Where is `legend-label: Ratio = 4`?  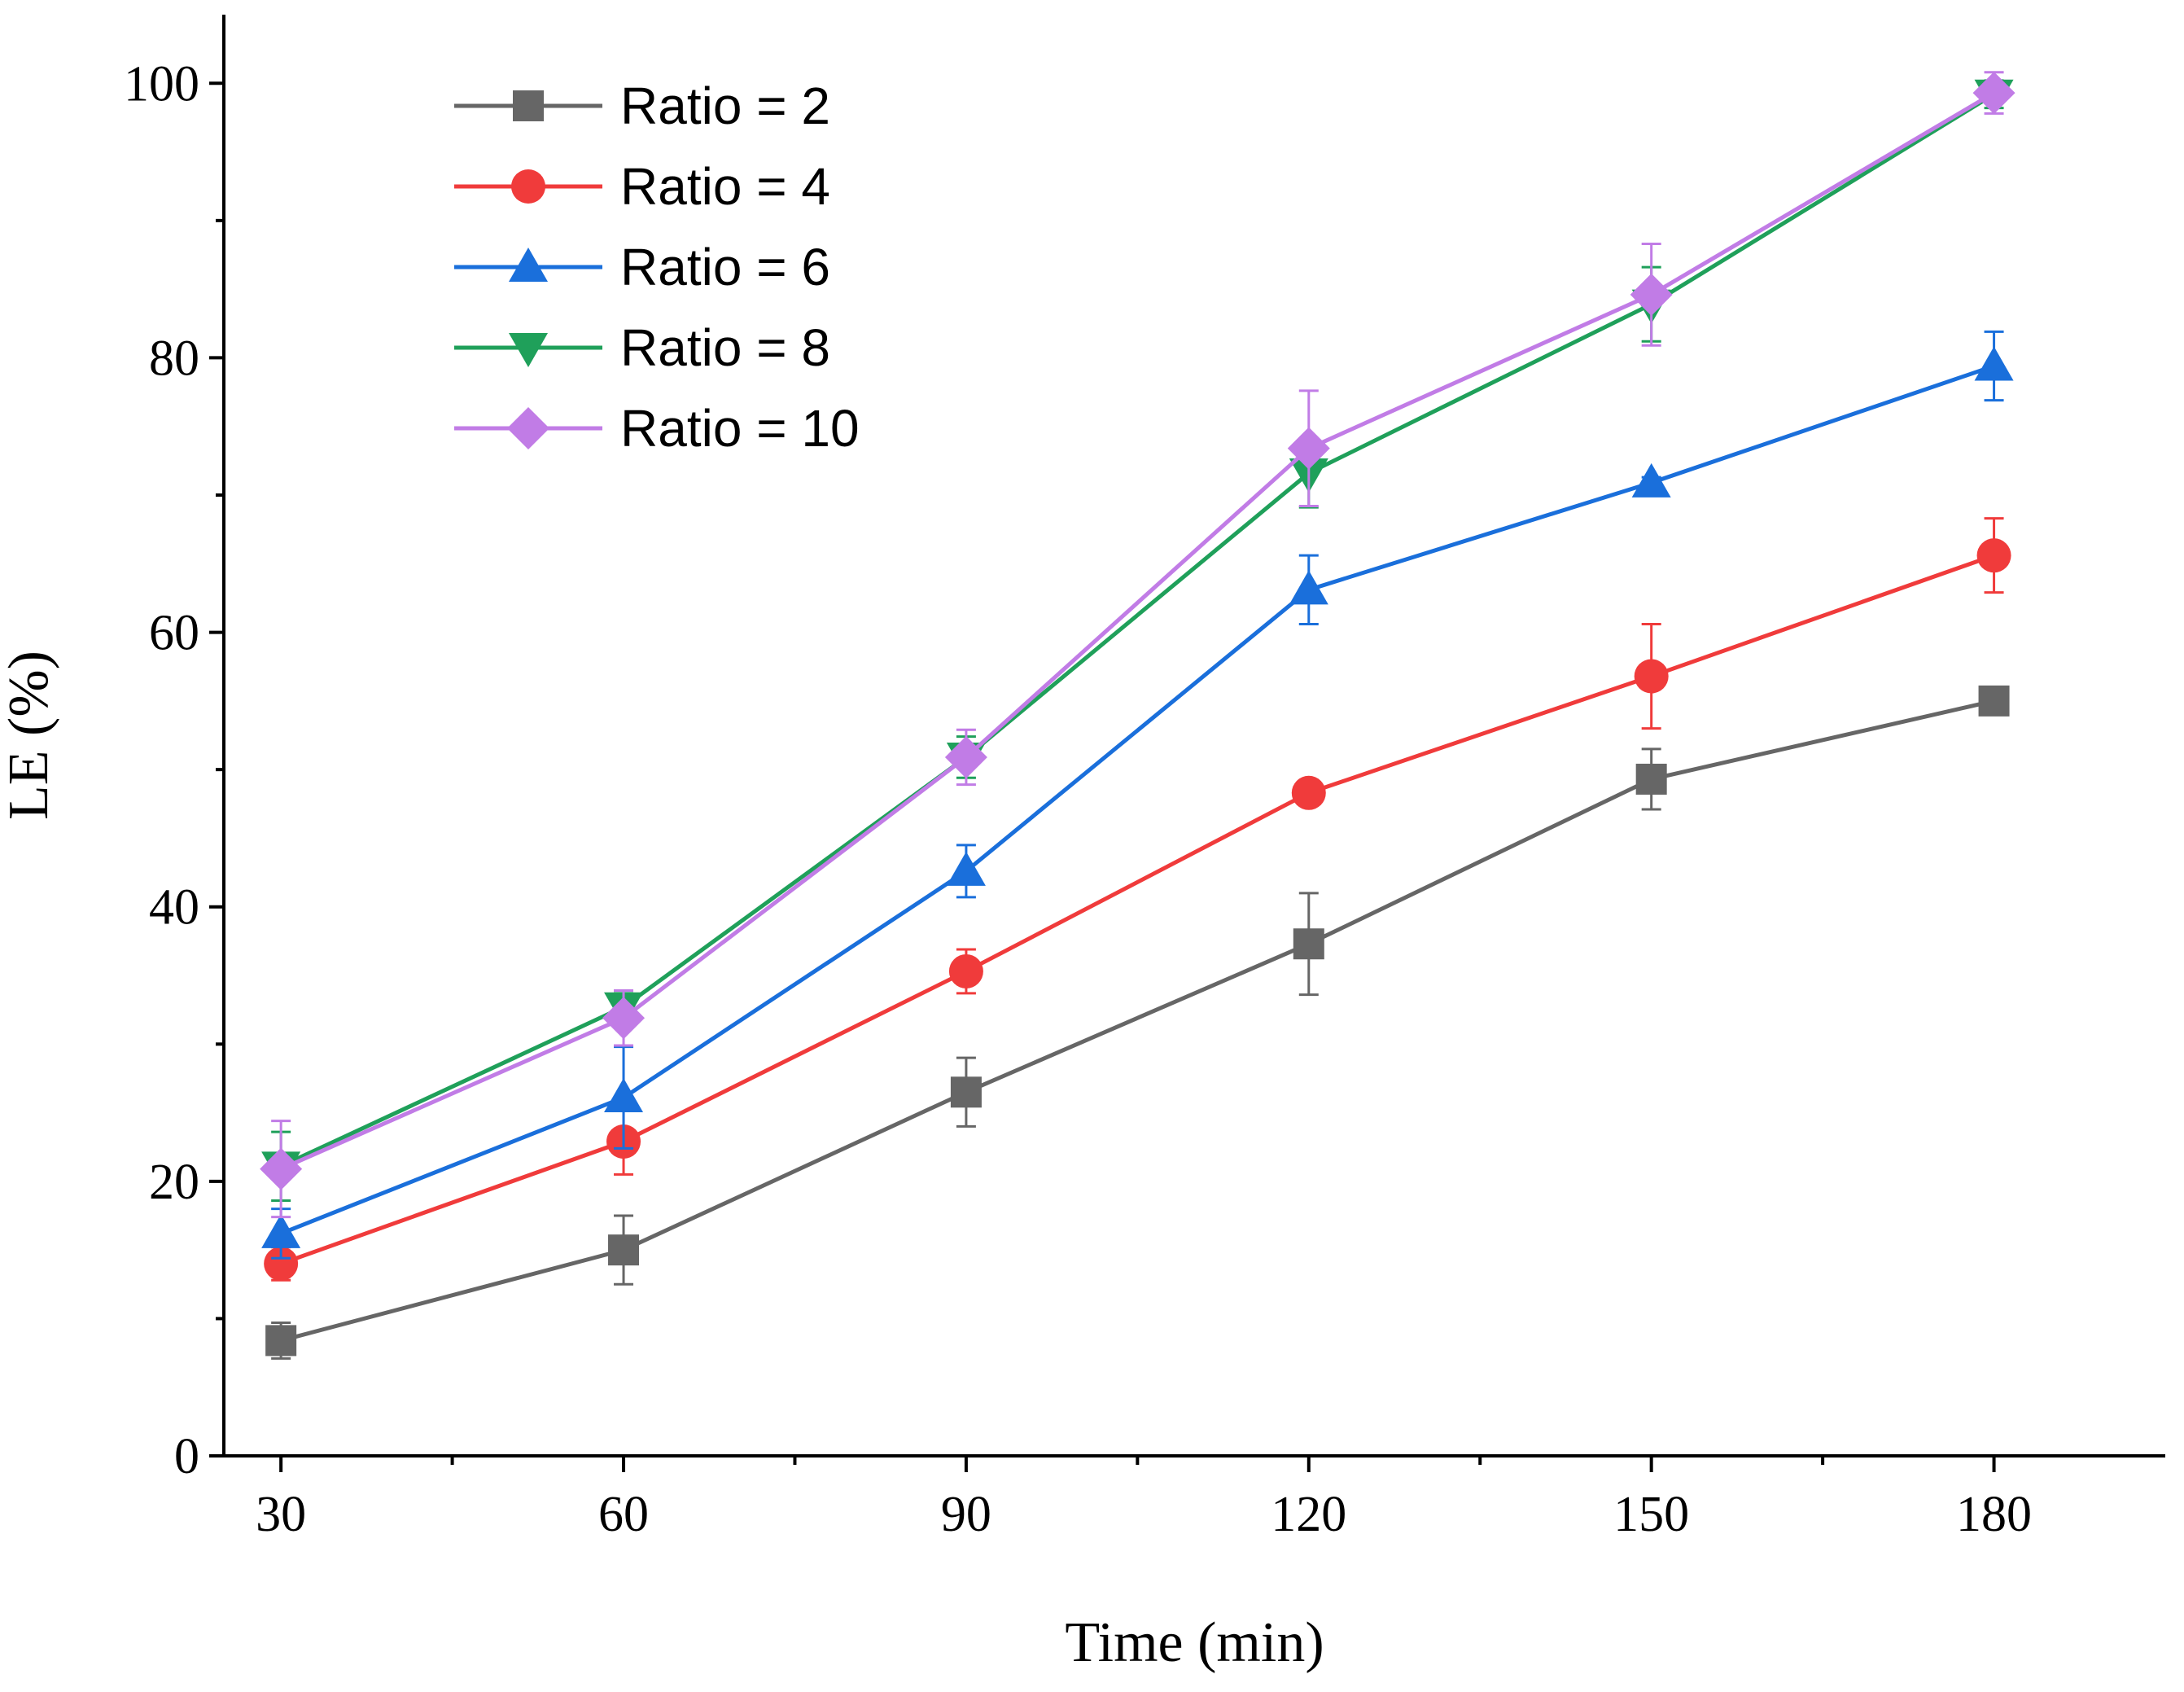 legend-label: Ratio = 4 is located at coordinates (725, 186).